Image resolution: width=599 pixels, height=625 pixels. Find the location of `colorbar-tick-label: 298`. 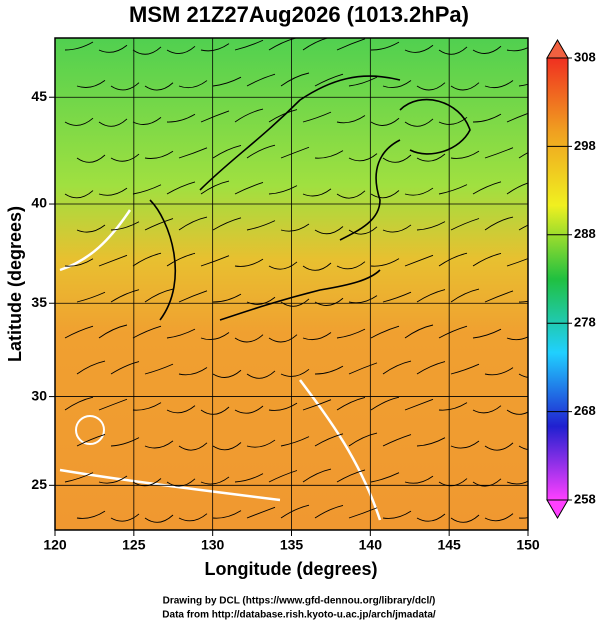

colorbar-tick-label: 298 is located at coordinates (585, 145).